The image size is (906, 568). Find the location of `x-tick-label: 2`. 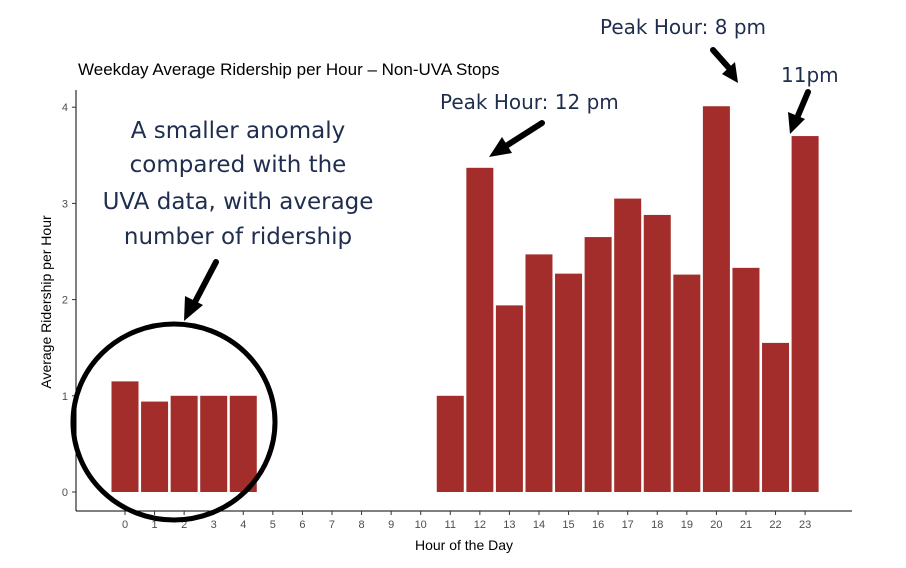

x-tick-label: 2 is located at coordinates (184, 525).